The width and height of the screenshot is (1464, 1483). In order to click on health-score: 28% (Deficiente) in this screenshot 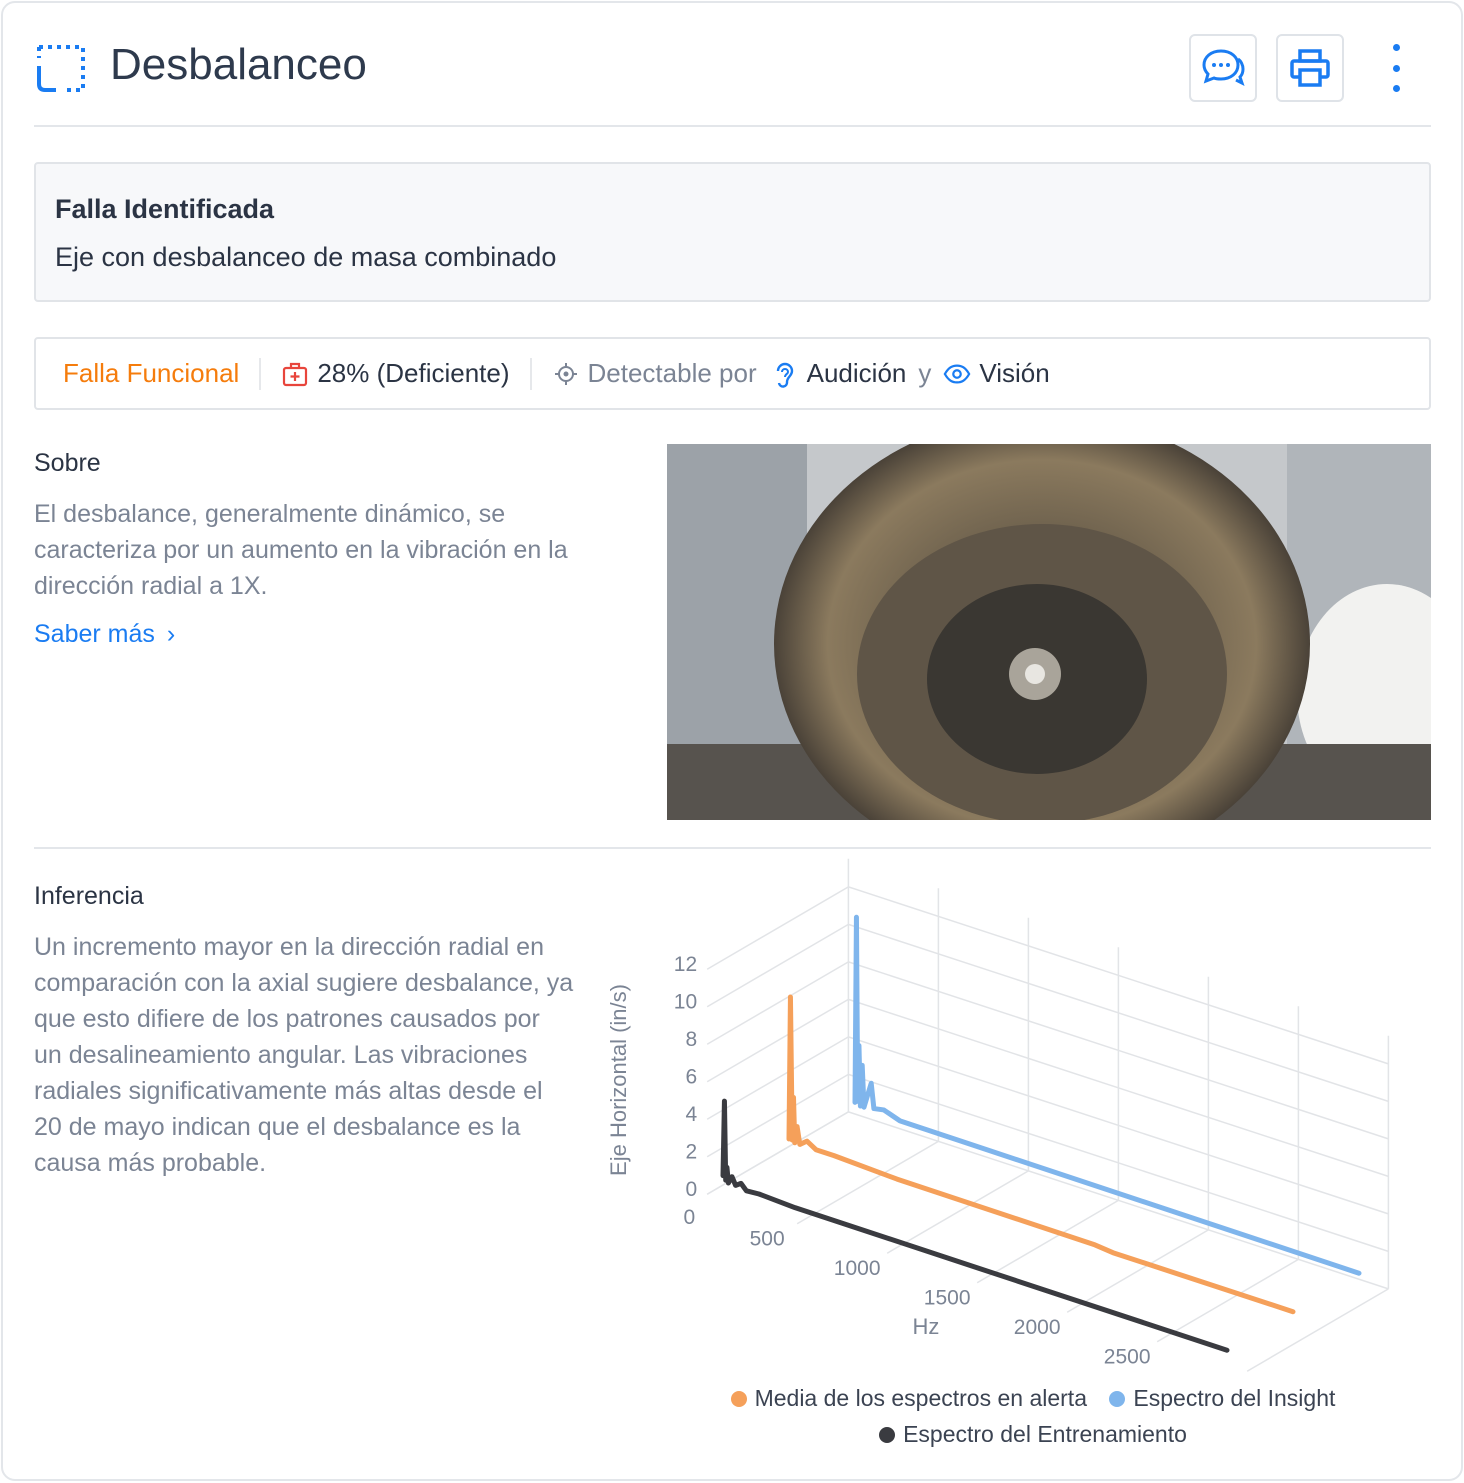, I will do `click(413, 373)`.